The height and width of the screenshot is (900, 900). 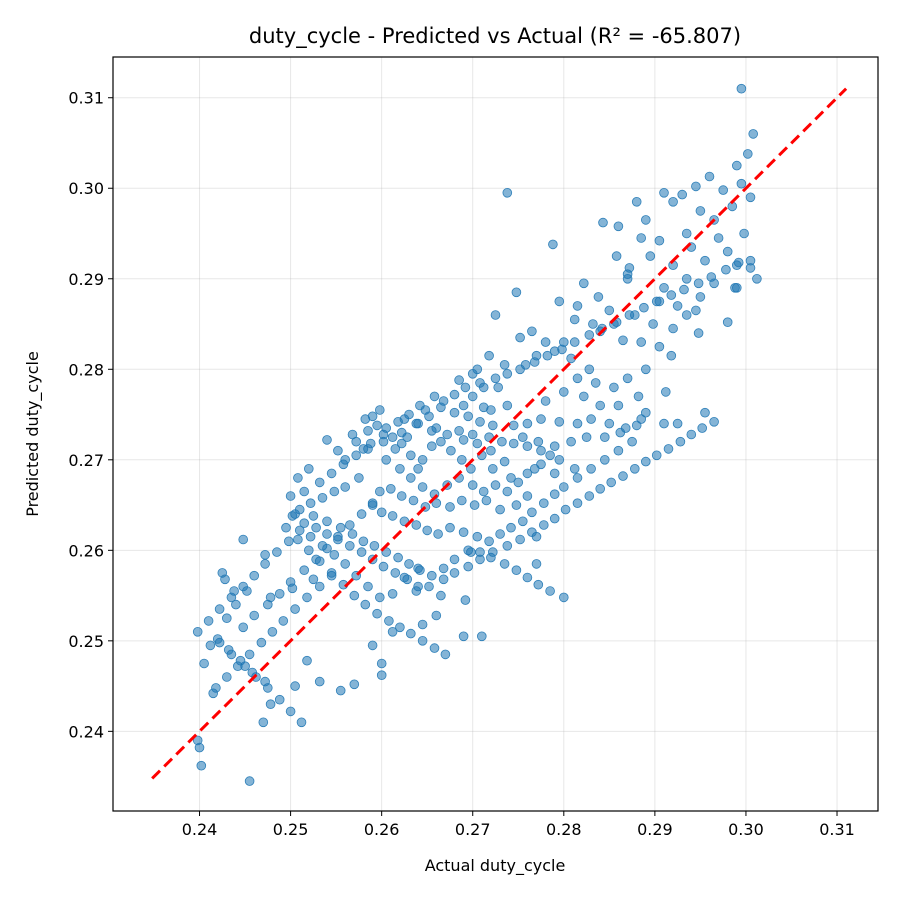 What do you see at coordinates (86, 98) in the screenshot?
I see `y-tick-label: 0.31` at bounding box center [86, 98].